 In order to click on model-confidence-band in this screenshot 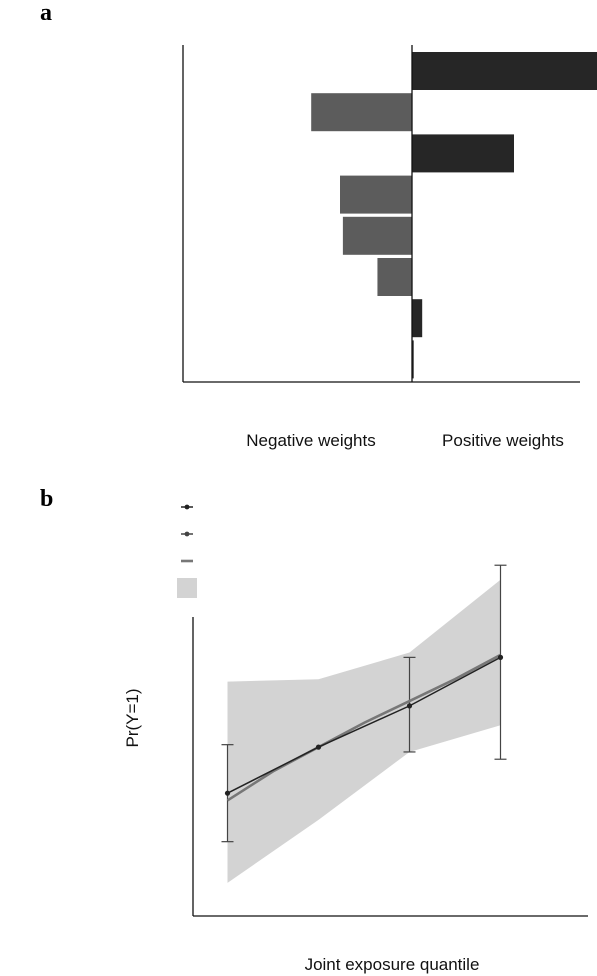, I will do `click(364, 731)`.